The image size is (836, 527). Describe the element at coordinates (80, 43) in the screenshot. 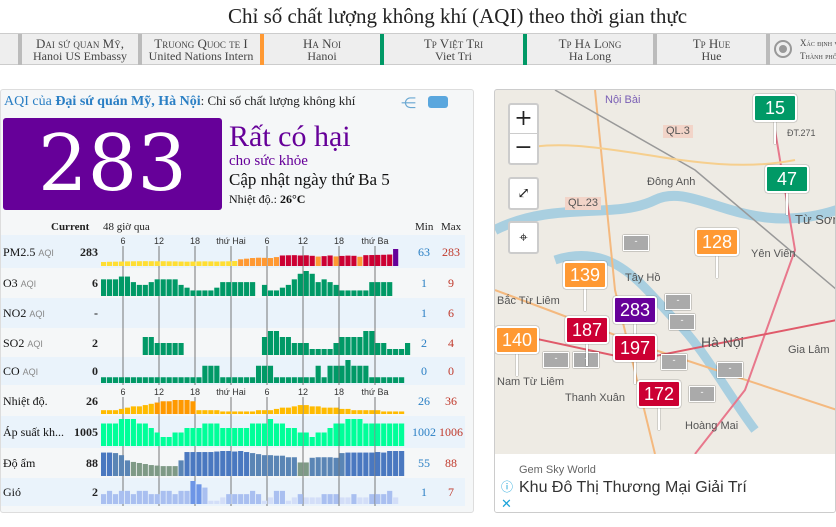

I see `tab-title: Dai sứ quan Mỹ,` at that location.